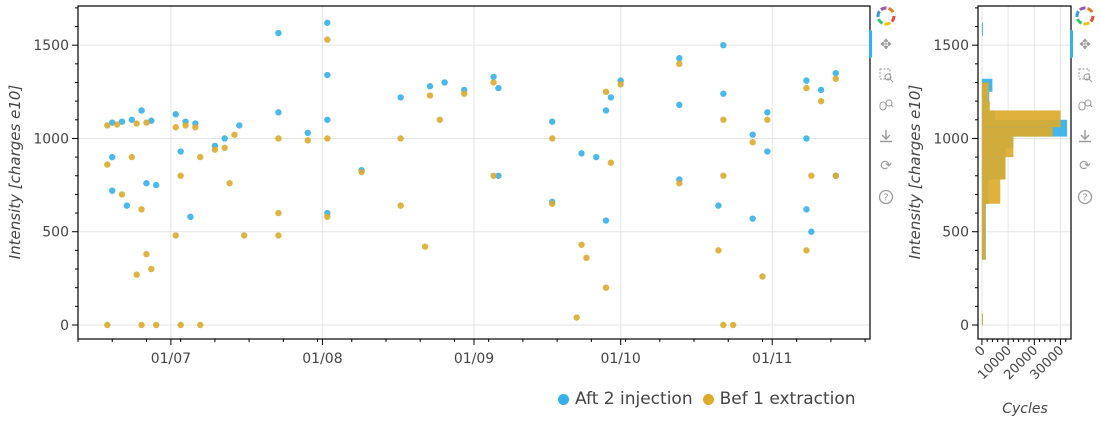 The height and width of the screenshot is (430, 1100). I want to click on main-x-axis: 01/07 01/08 01/09 01/10 01/11, so click(471, 353).